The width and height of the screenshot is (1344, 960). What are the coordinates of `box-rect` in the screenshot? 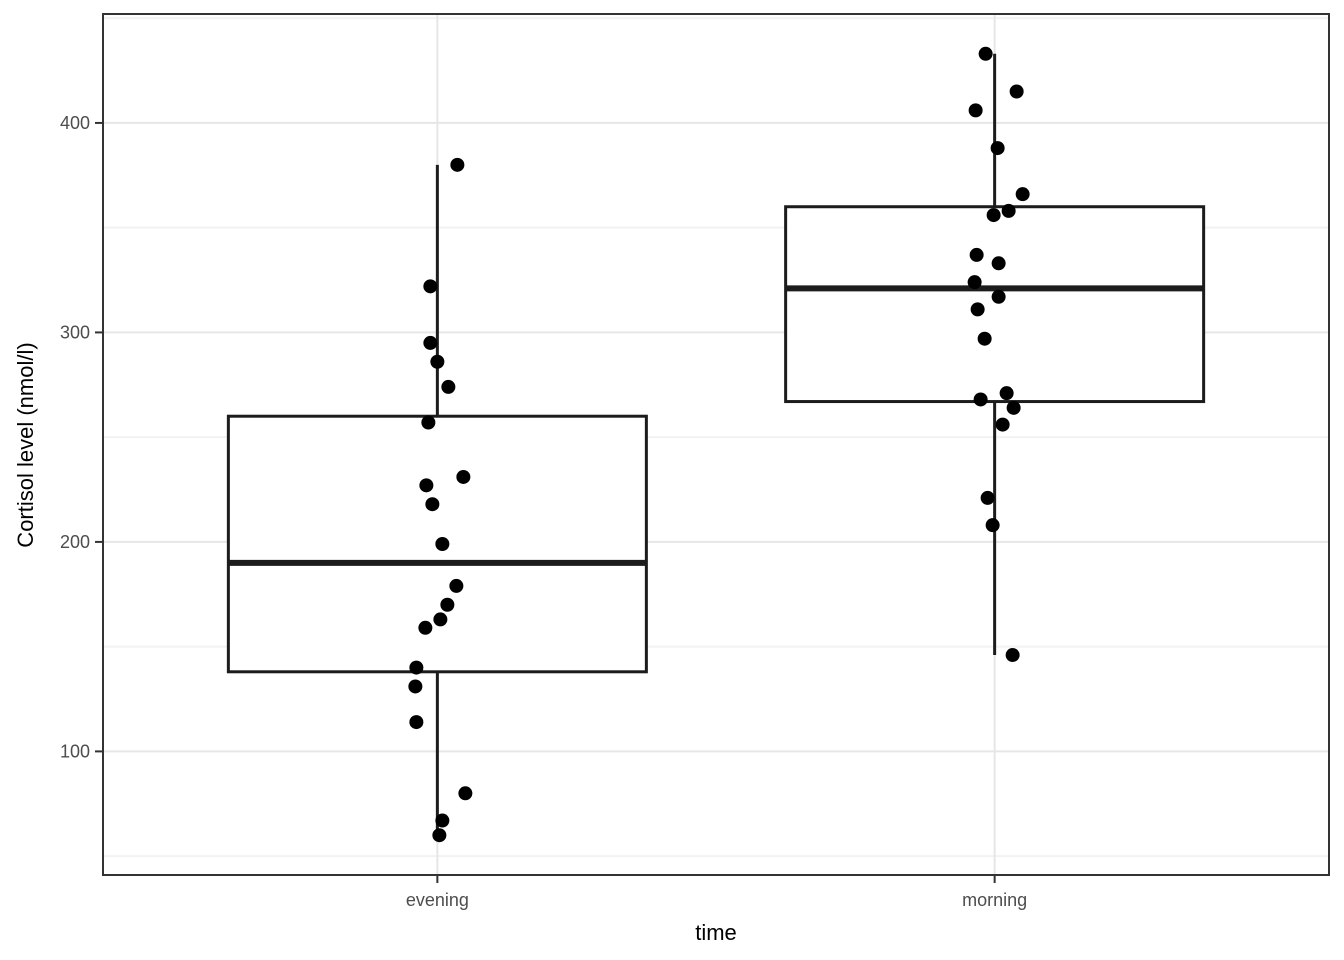 It's located at (995, 304).